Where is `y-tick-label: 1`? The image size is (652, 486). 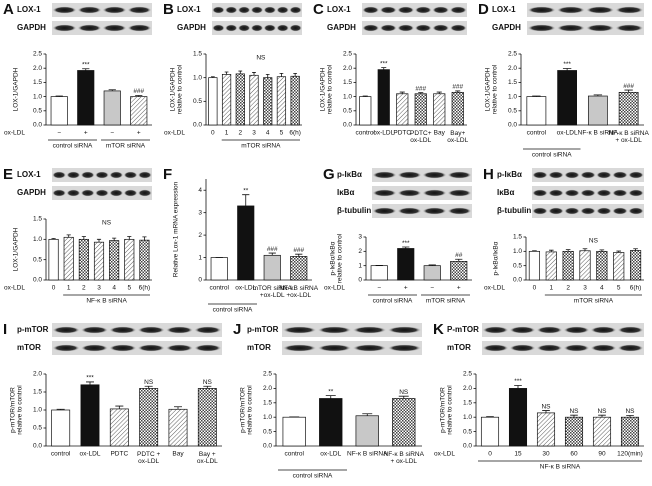 y-tick-label: 1 is located at coordinates (360, 265).